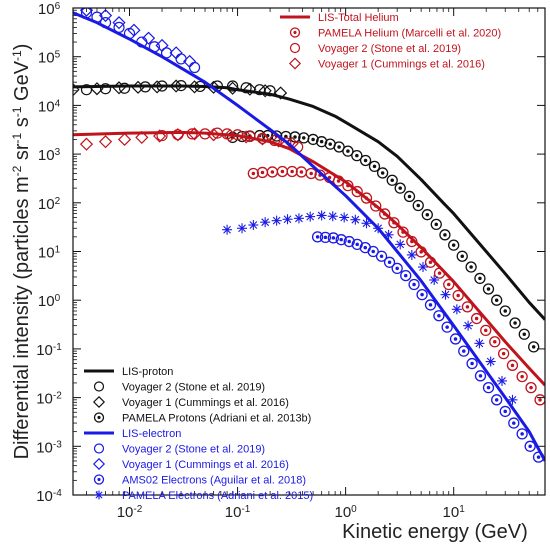 The width and height of the screenshot is (550, 549). I want to click on x-tick-label: 10¹, so click(454, 513).